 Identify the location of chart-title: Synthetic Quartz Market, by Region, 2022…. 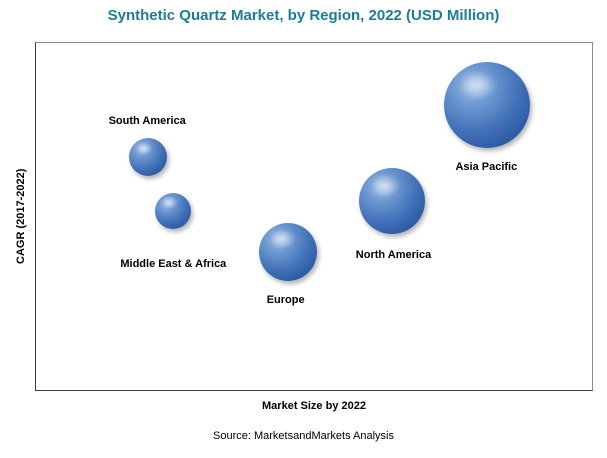
(303, 15).